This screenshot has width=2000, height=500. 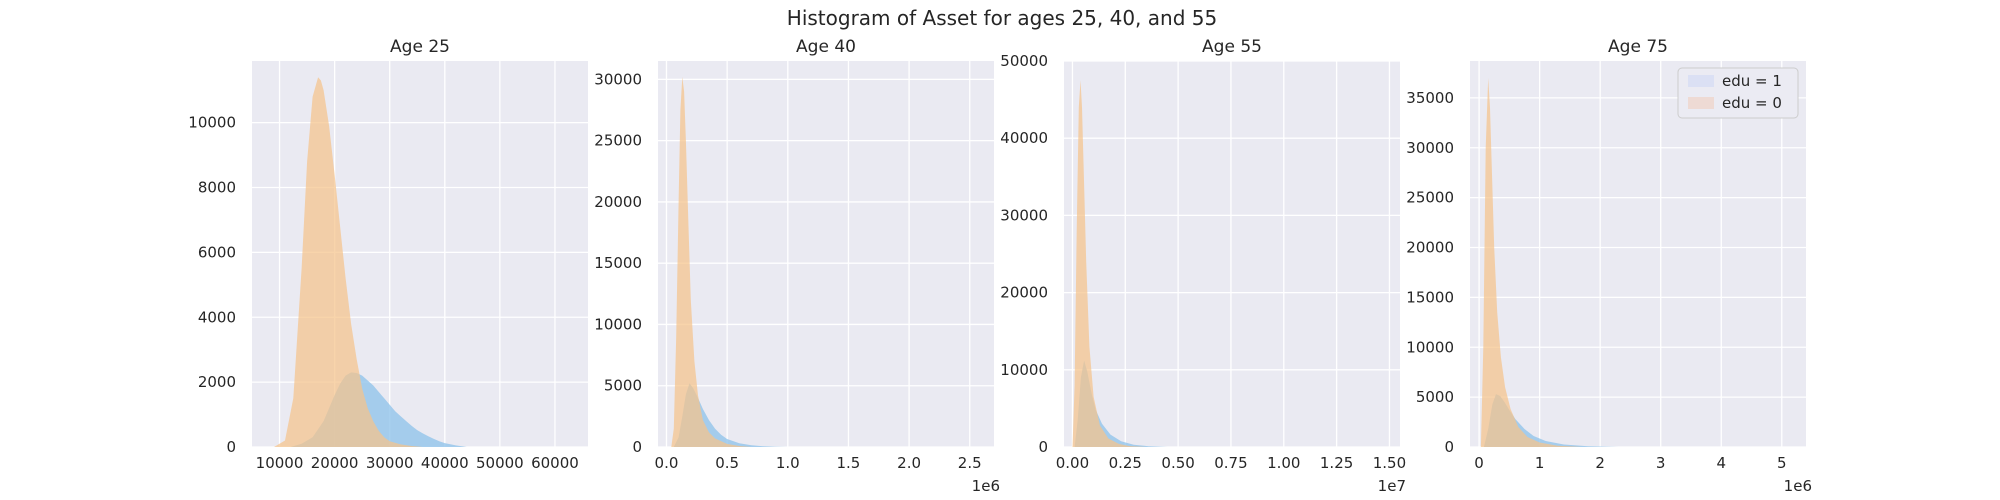 What do you see at coordinates (500, 463) in the screenshot?
I see `x-tick-label: 50000` at bounding box center [500, 463].